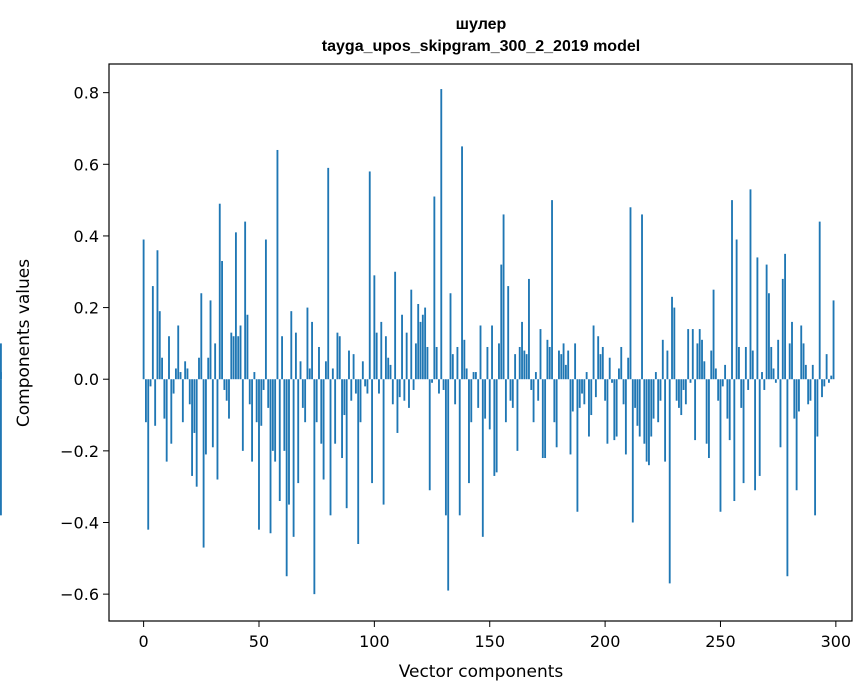 This screenshot has width=867, height=696. I want to click on x-tick-label: 200, so click(605, 641).